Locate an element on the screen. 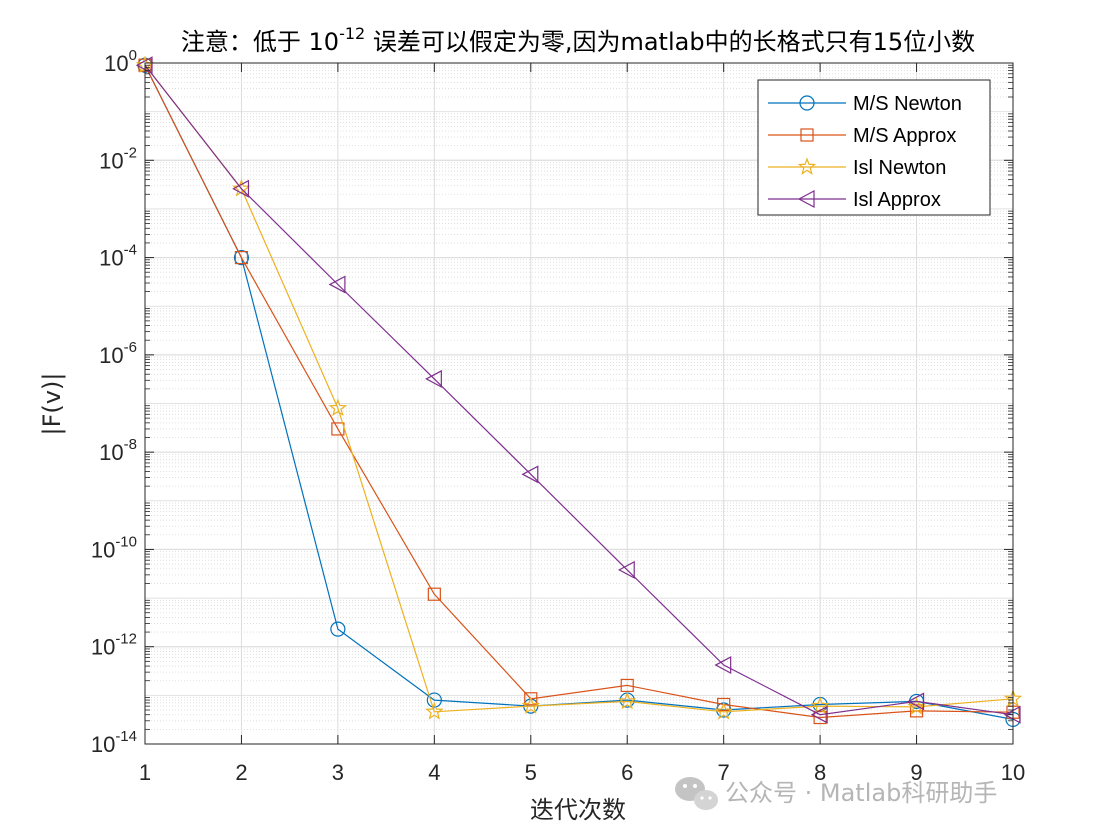  x-axis-label: 迭代次数 is located at coordinates (578, 810).